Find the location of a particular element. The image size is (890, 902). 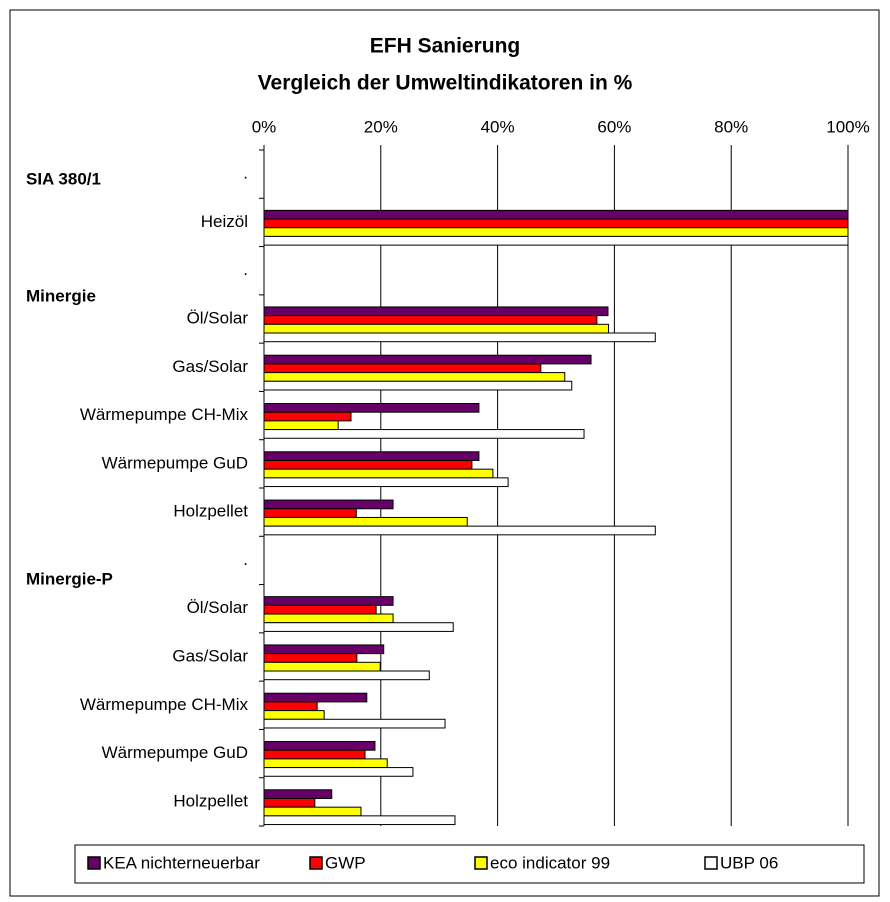

legend-box is located at coordinates (469, 864).